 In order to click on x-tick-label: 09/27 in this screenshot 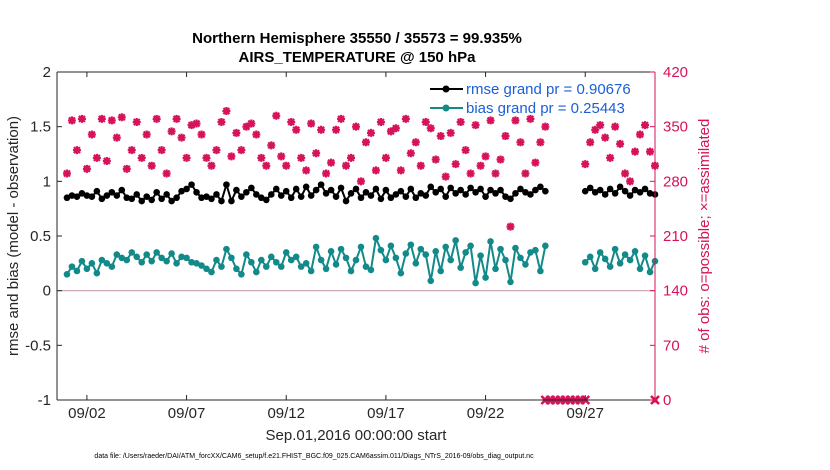, I will do `click(585, 413)`.